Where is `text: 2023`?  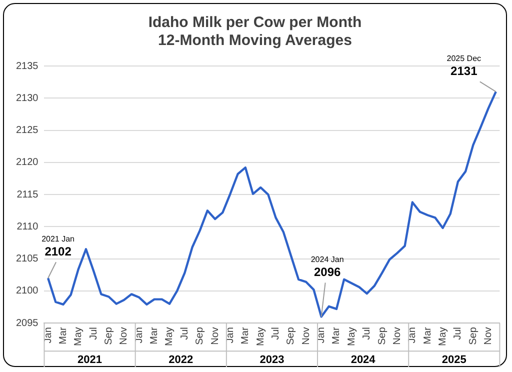 text: 2023 is located at coordinates (272, 360).